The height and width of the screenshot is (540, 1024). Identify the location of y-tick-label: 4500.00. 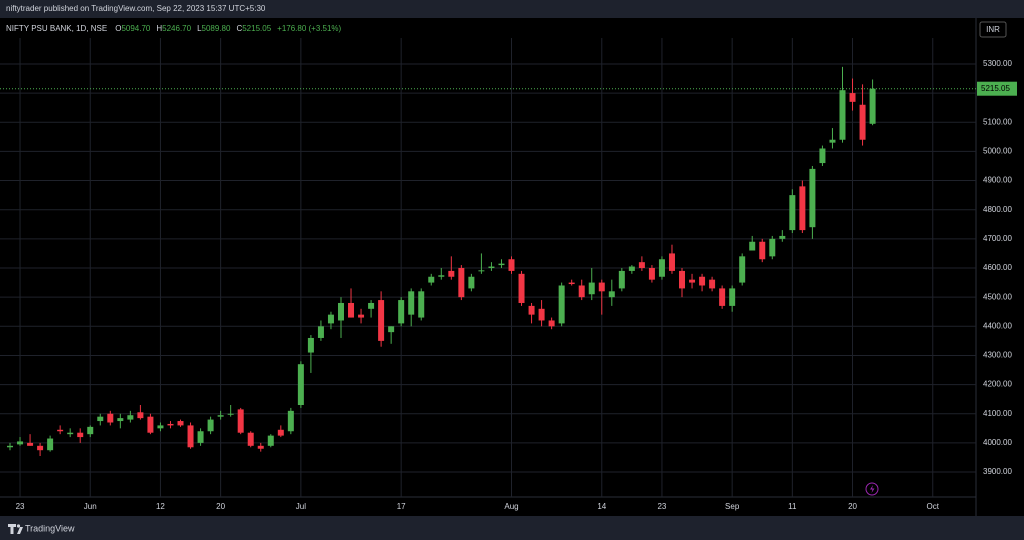
(997, 296).